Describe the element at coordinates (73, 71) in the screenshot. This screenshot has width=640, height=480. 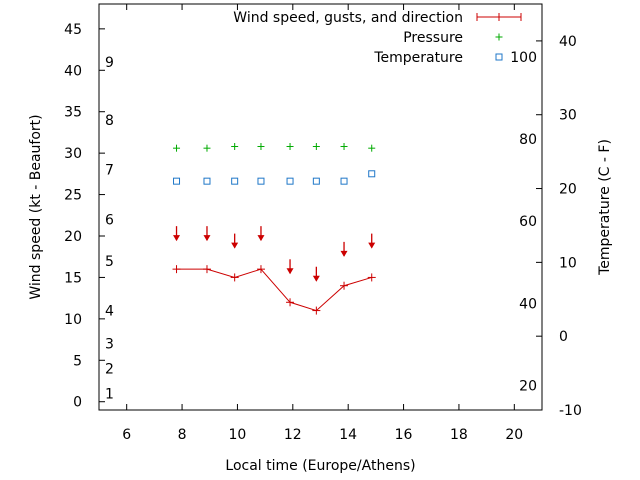
I see `y-tick-label: 40` at that location.